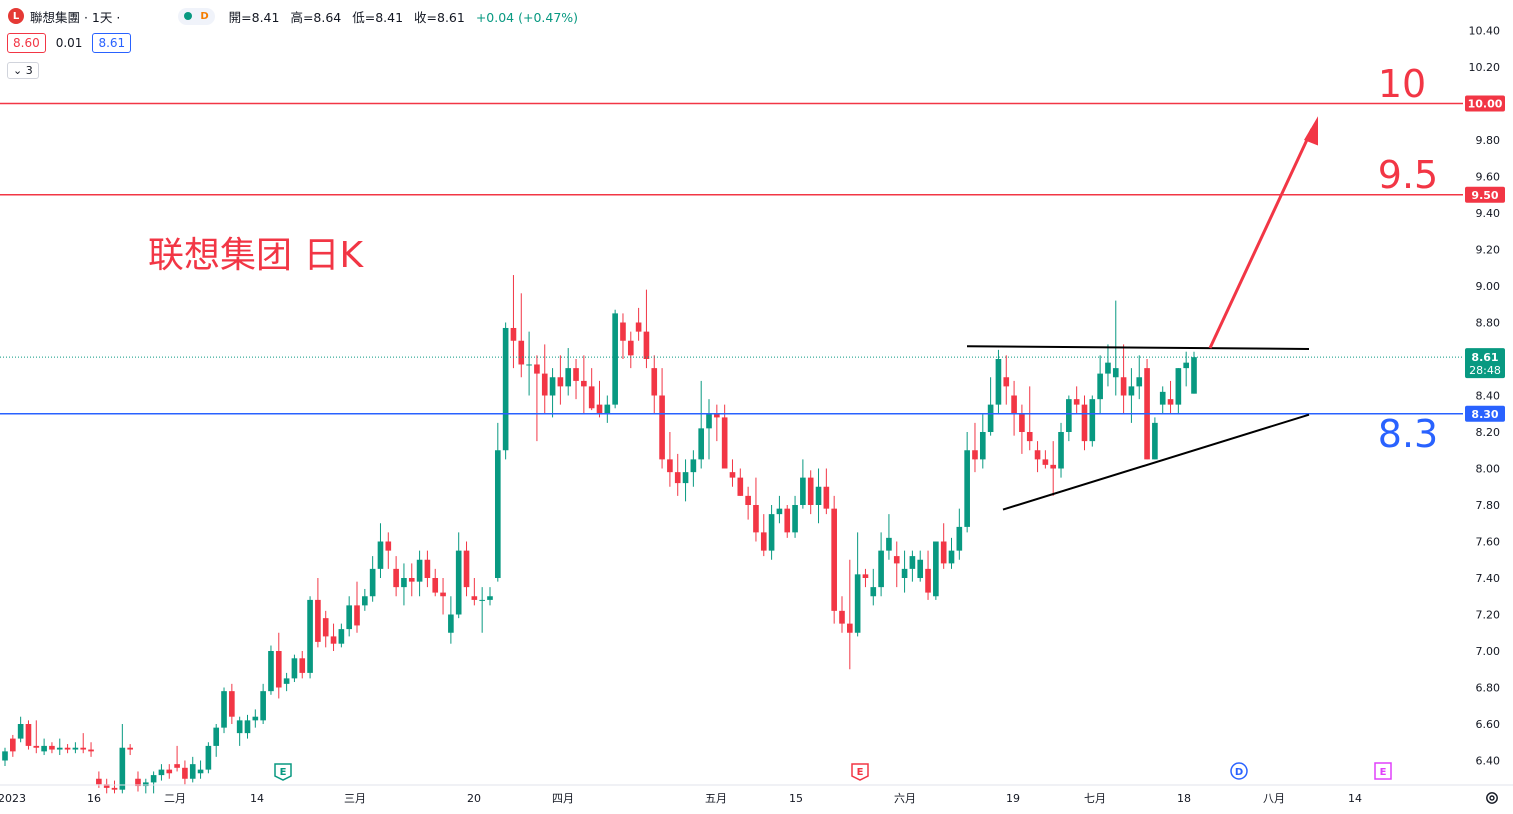 The width and height of the screenshot is (1513, 814). I want to click on buy-price-button: 8.61, so click(112, 43).